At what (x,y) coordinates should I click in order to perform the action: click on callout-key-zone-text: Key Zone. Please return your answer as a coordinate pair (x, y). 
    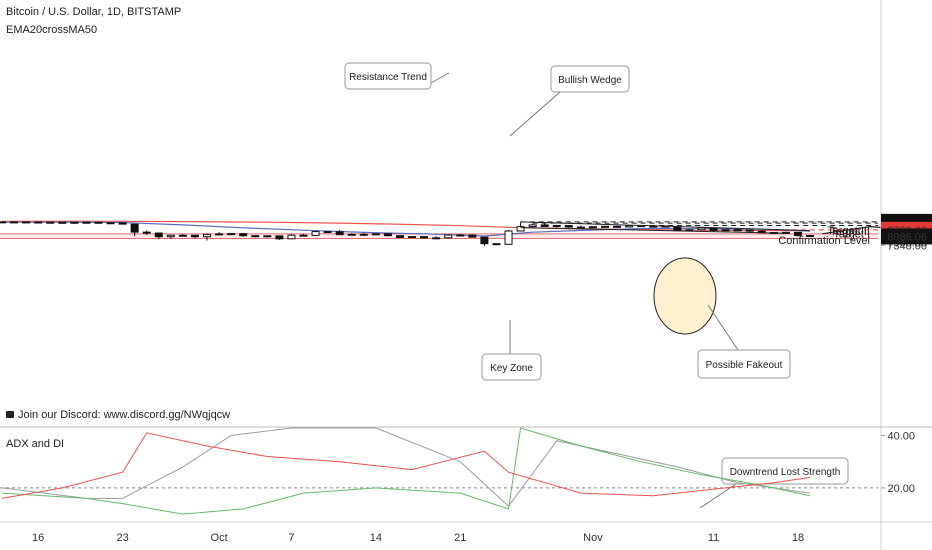
    Looking at the image, I should click on (511, 368).